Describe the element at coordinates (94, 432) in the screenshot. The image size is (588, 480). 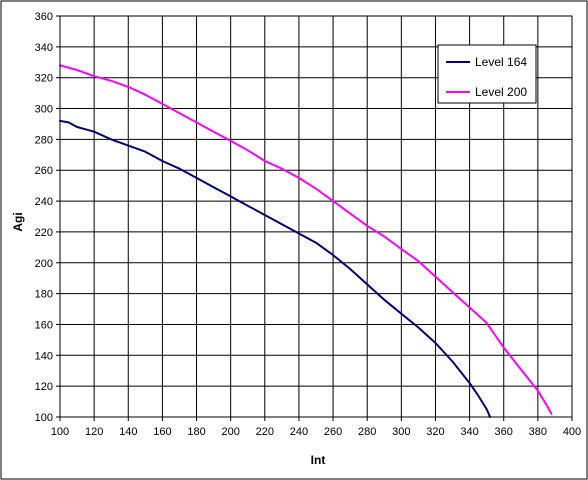
I see `x-tick-label-120: 120` at that location.